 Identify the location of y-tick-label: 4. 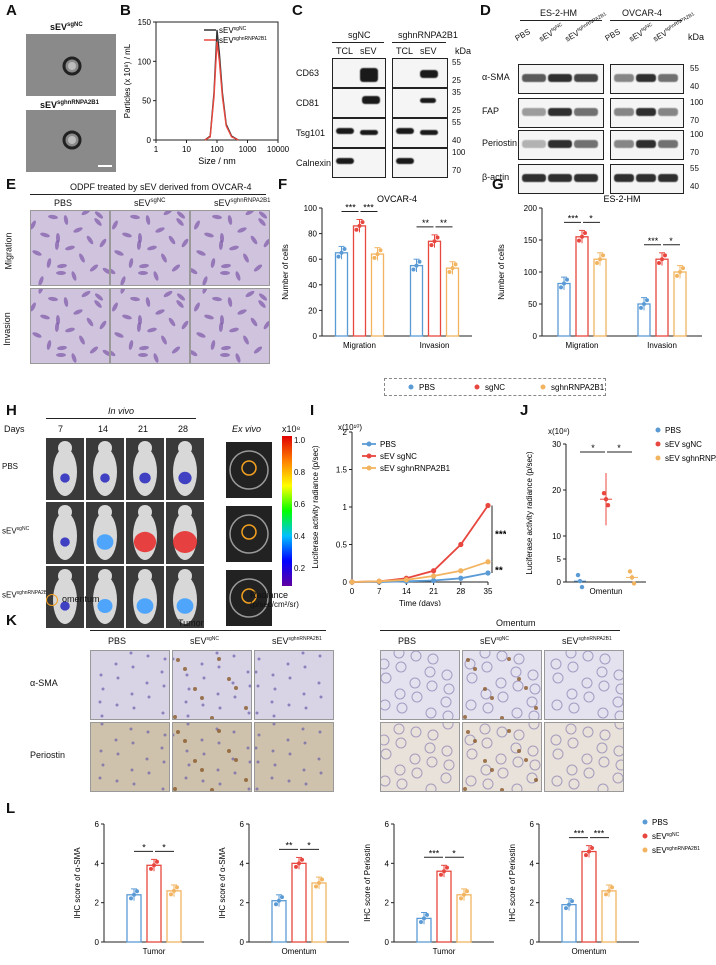
(242, 863).